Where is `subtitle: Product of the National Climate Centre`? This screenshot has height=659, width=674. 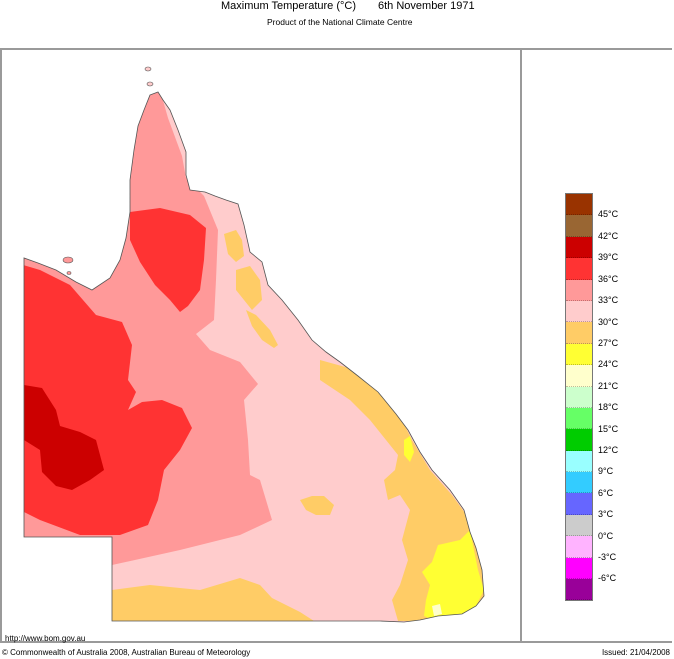
subtitle: Product of the National Climate Centre is located at coordinates (340, 22).